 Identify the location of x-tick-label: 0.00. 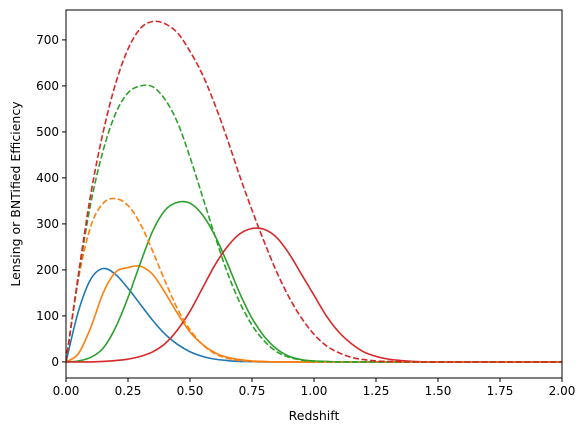
(66, 391).